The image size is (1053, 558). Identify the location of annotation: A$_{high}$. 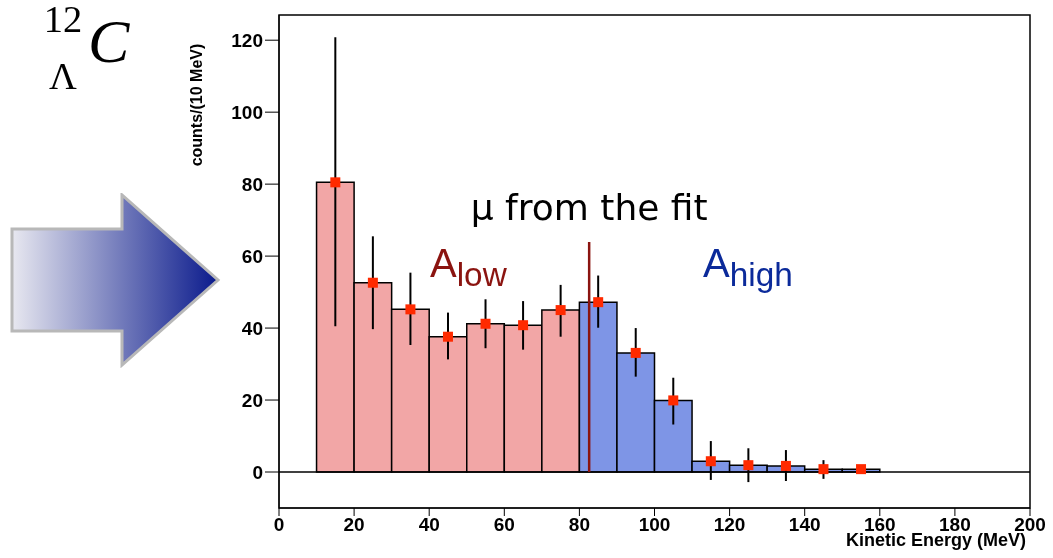
(748, 267).